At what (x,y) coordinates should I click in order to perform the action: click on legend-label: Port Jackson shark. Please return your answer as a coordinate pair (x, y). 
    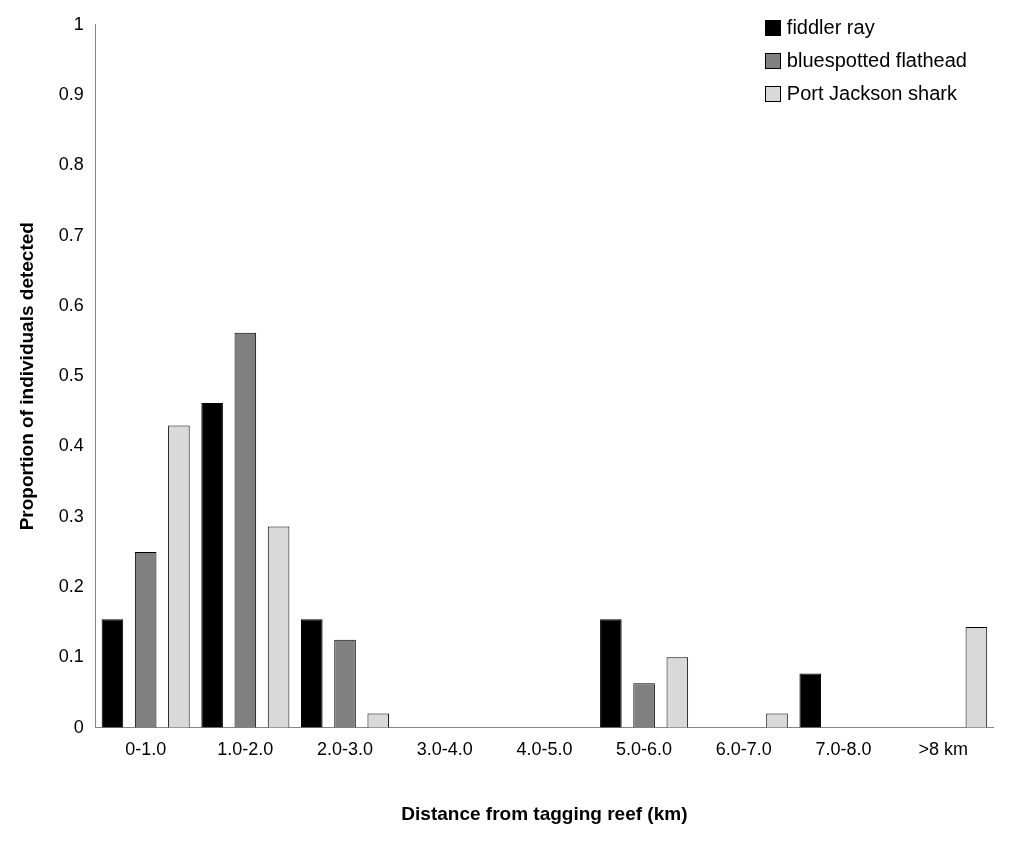
    Looking at the image, I should click on (871, 93).